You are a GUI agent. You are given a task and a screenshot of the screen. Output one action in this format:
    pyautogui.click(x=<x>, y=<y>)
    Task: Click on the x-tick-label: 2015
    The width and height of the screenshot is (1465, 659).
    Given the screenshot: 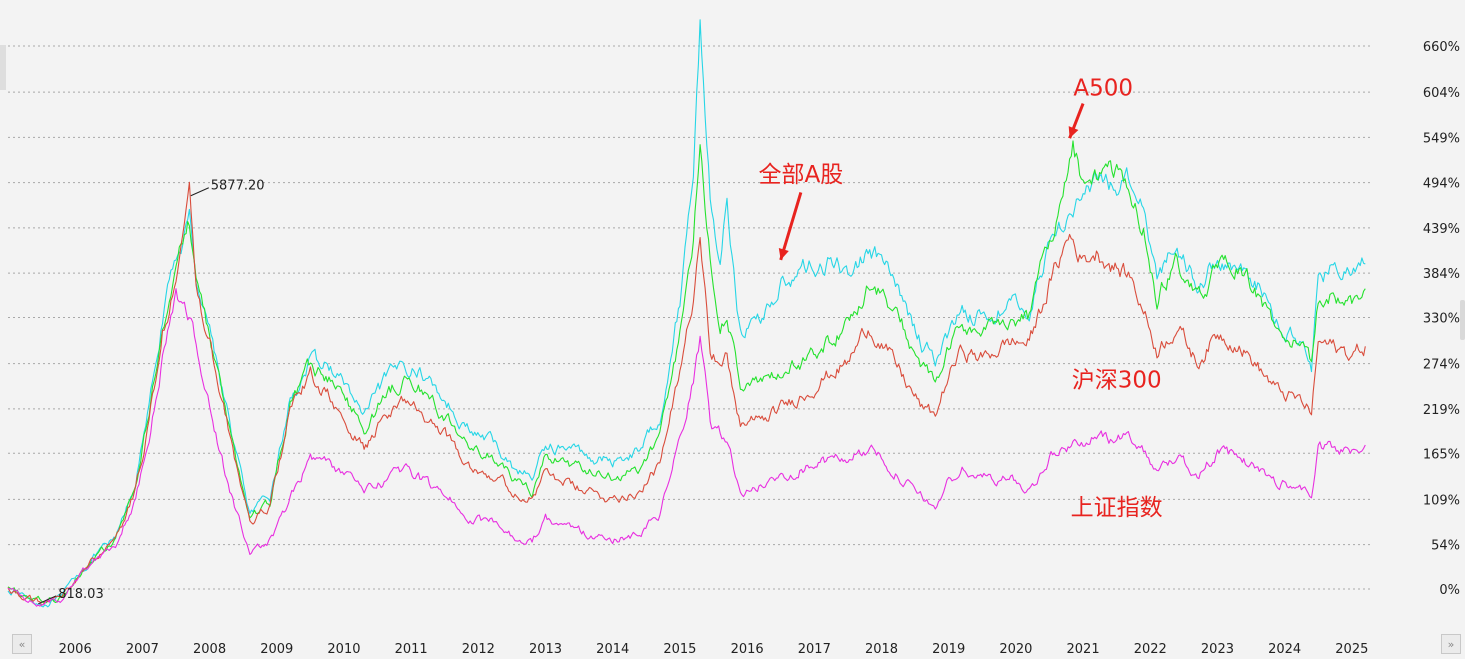 What is the action you would take?
    pyautogui.click(x=679, y=649)
    